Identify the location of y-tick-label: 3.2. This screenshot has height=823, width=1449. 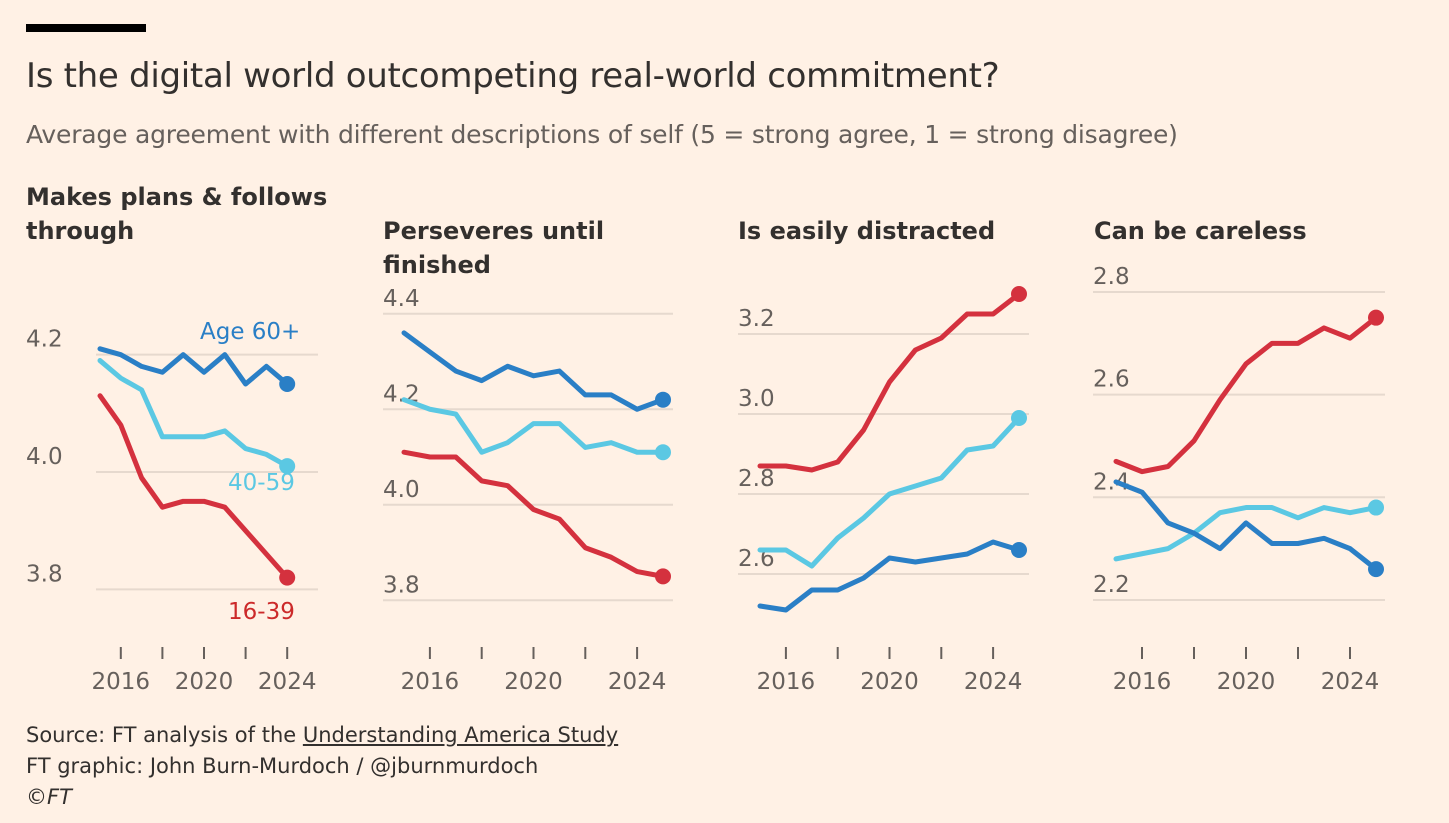
(756, 319).